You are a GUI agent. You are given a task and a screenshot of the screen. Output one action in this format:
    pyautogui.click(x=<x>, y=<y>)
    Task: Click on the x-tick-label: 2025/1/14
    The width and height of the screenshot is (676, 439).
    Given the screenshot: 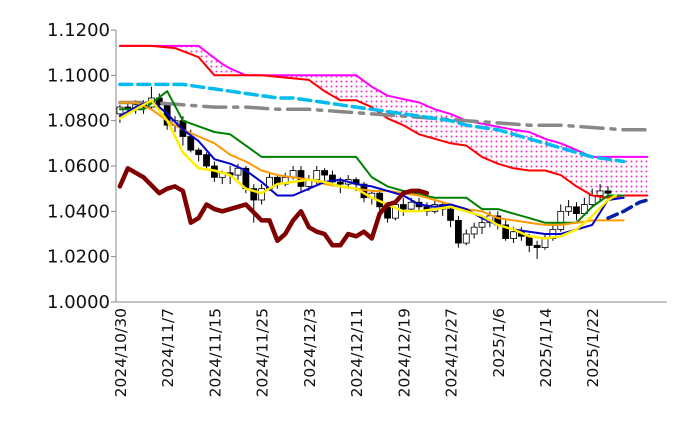 What is the action you would take?
    pyautogui.click(x=546, y=347)
    